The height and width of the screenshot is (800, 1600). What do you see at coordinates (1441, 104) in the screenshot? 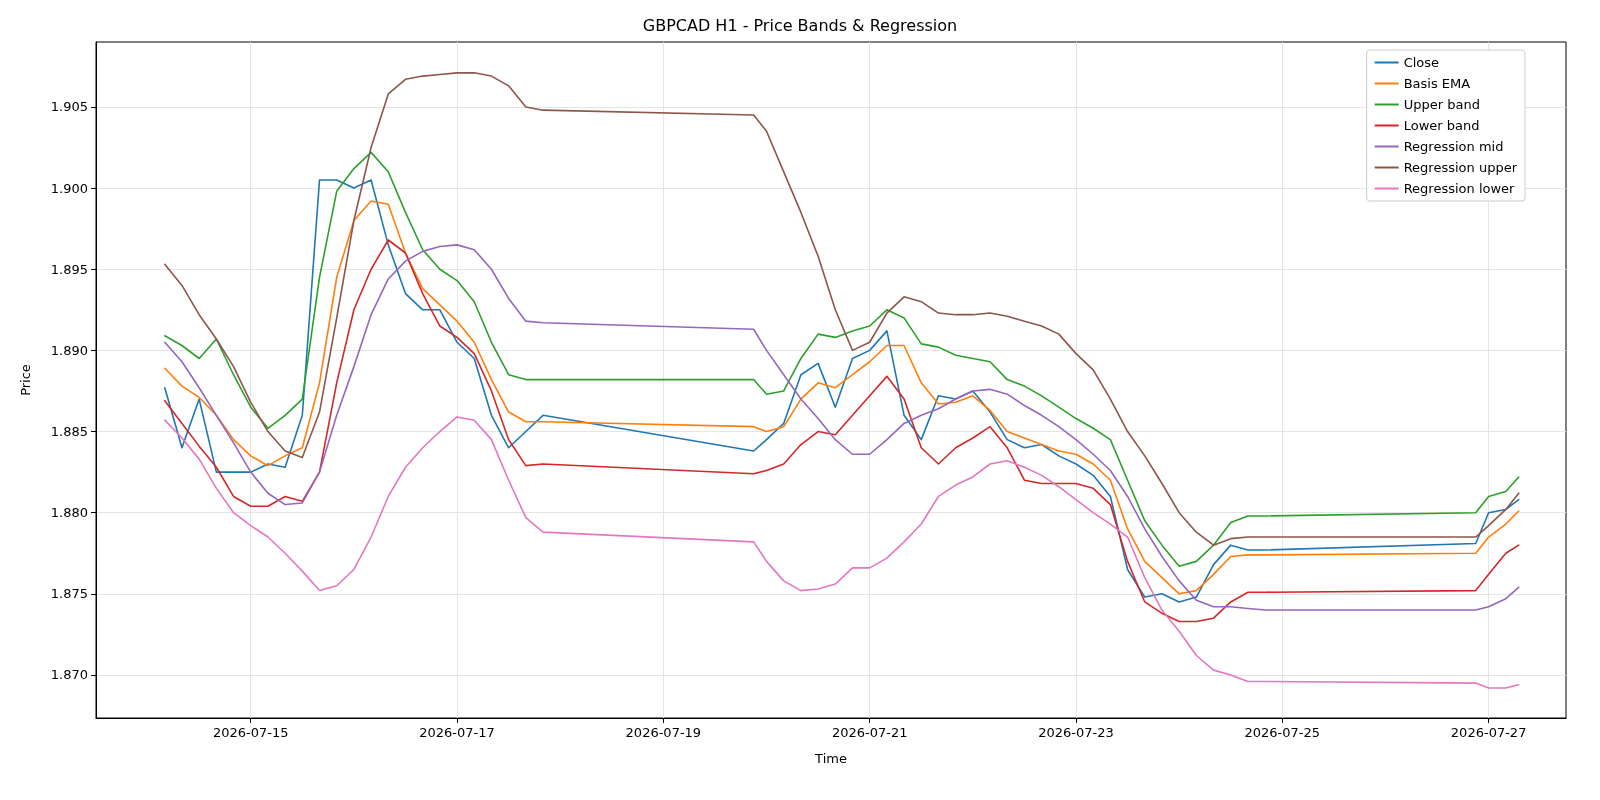
I see `legend-label: Upper band` at bounding box center [1441, 104].